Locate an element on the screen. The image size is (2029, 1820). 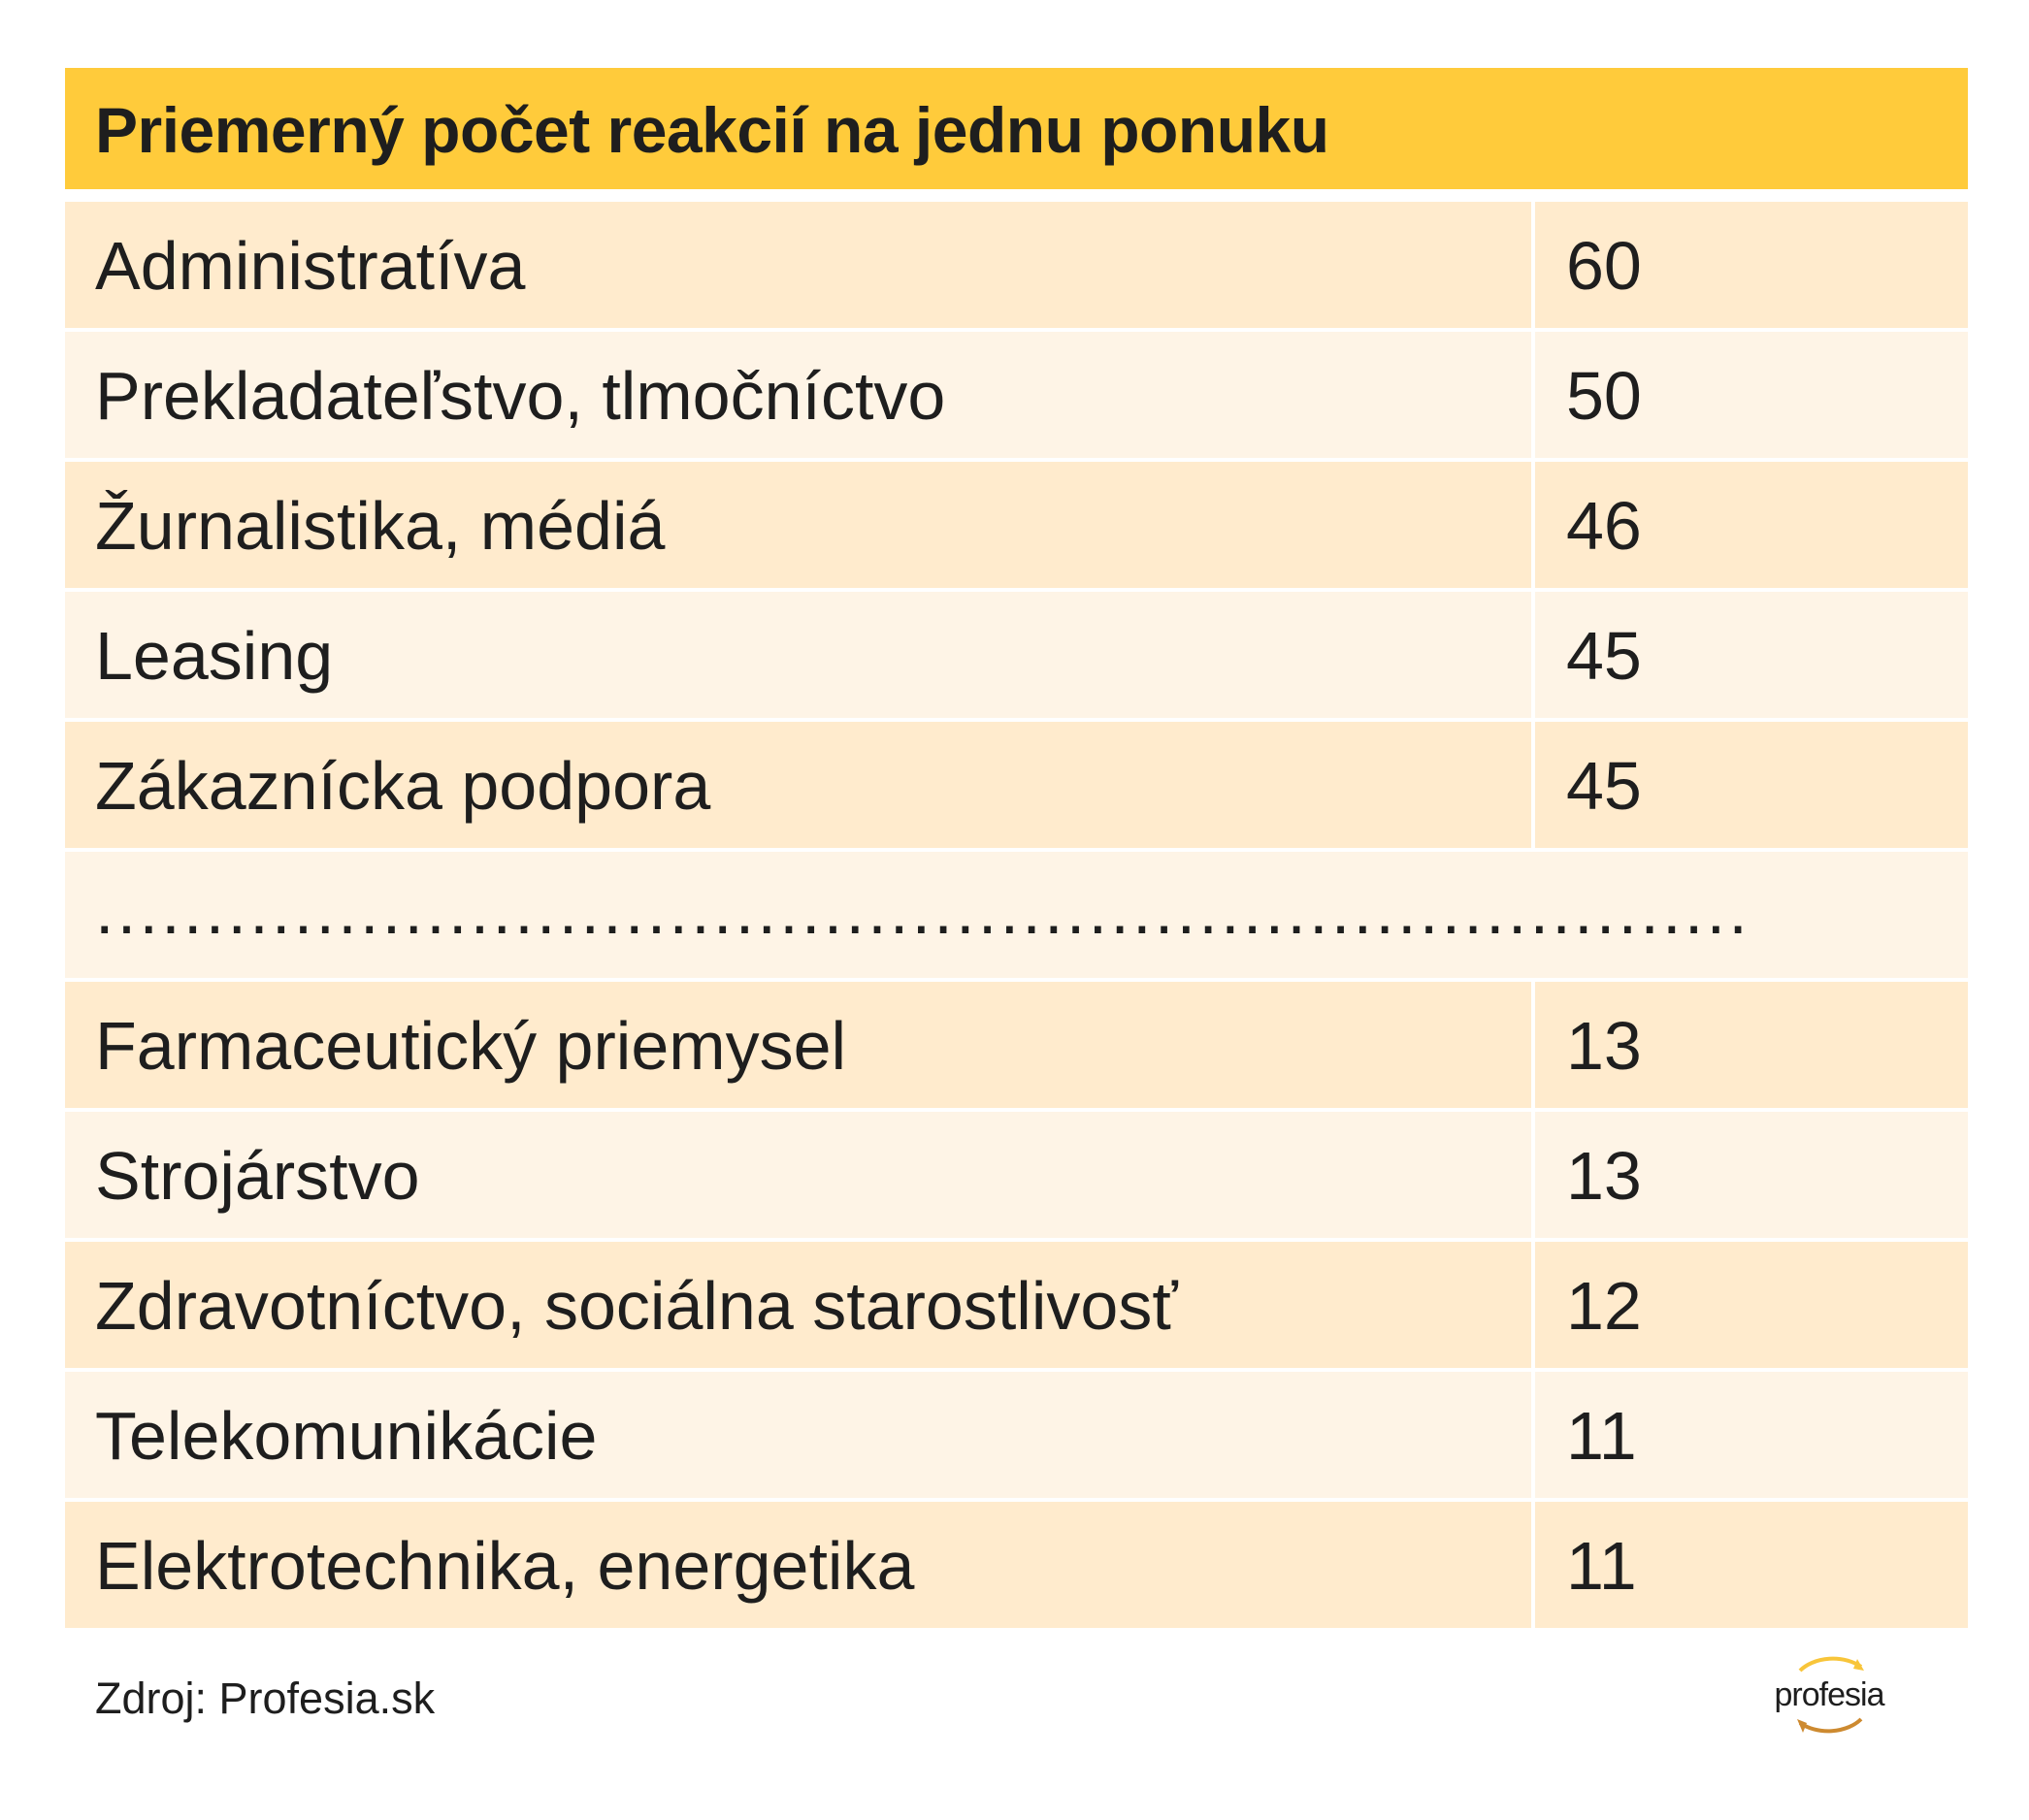
row-label: Zákaznícka podpora is located at coordinates (403, 786).